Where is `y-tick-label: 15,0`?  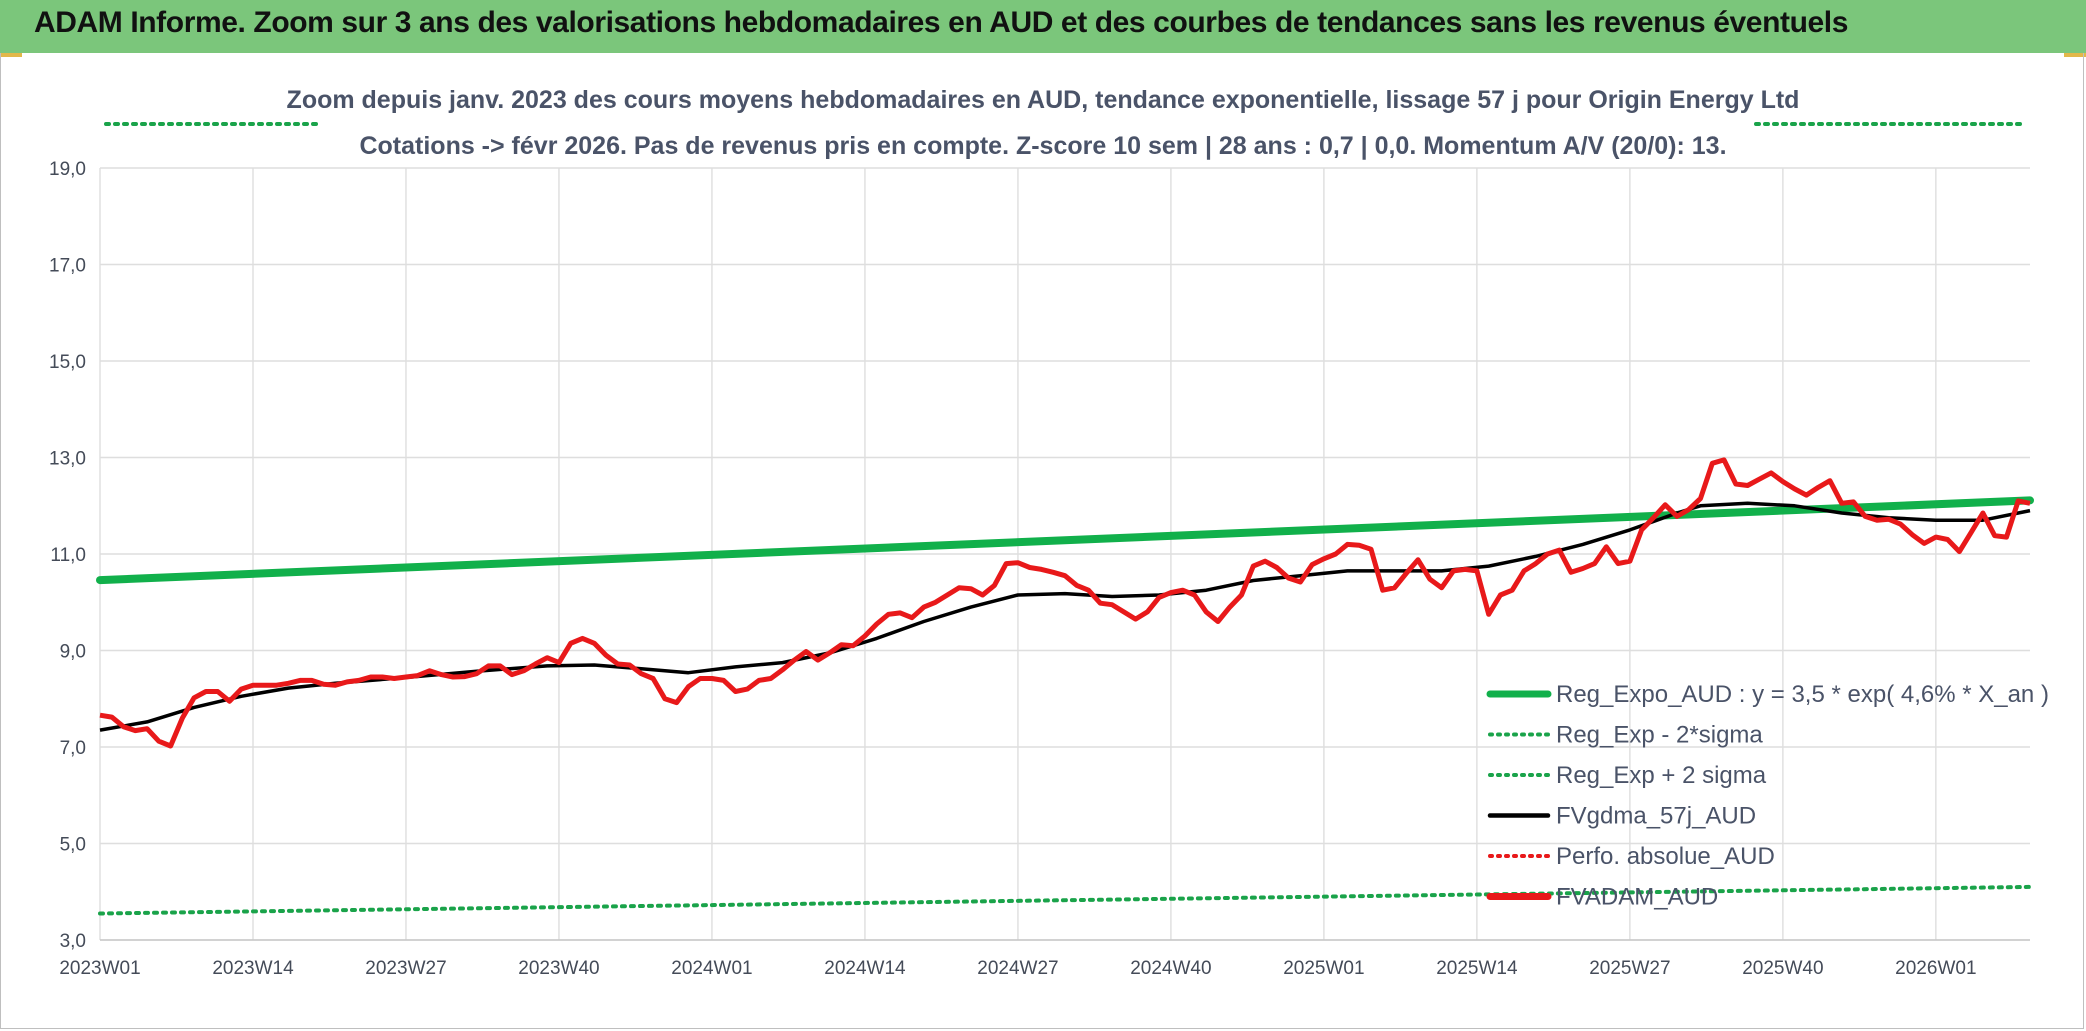 y-tick-label: 15,0 is located at coordinates (67, 362).